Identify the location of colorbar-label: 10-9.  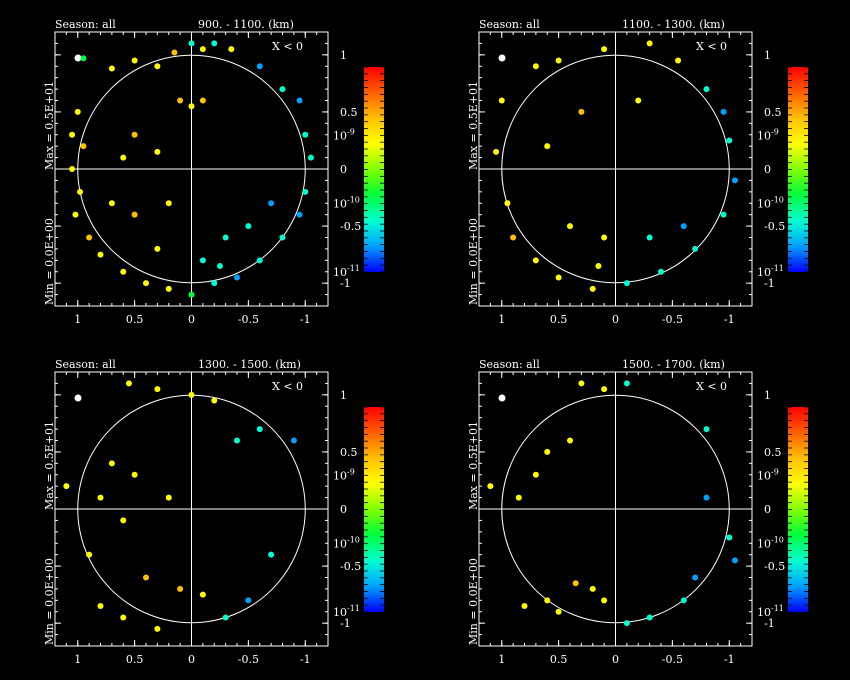
(344, 134).